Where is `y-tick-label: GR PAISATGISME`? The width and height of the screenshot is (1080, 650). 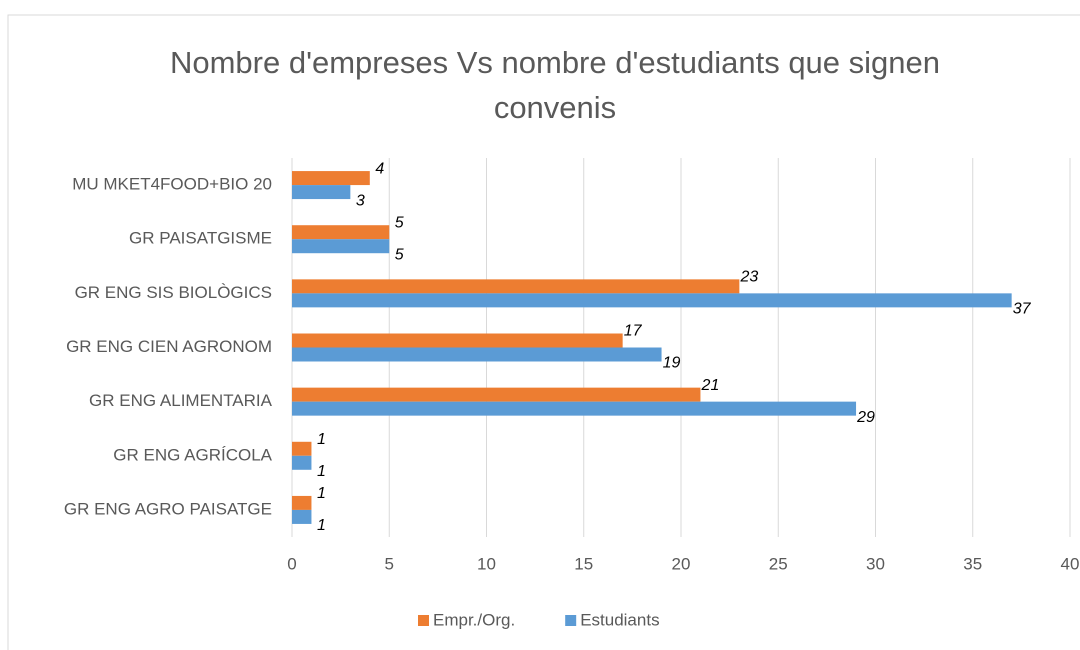
y-tick-label: GR PAISATGISME is located at coordinates (200, 238).